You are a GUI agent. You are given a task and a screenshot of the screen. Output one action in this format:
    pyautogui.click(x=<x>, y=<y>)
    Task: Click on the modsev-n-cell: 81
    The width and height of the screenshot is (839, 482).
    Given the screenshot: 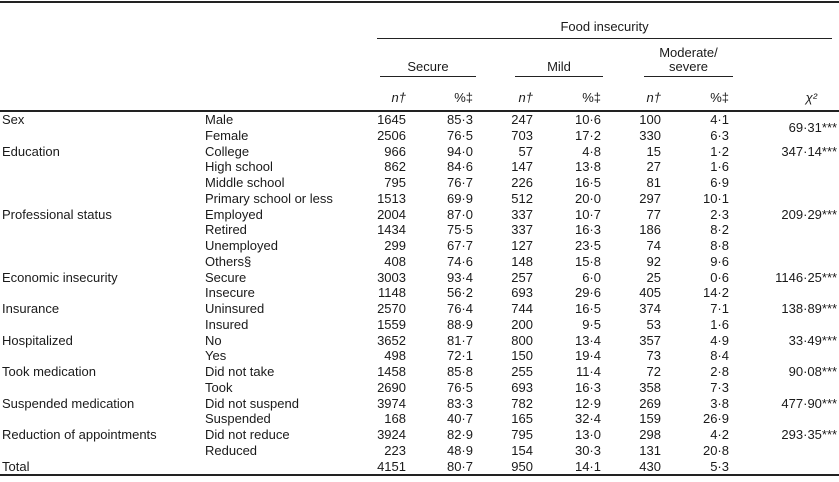 What is the action you would take?
    pyautogui.click(x=653, y=182)
    